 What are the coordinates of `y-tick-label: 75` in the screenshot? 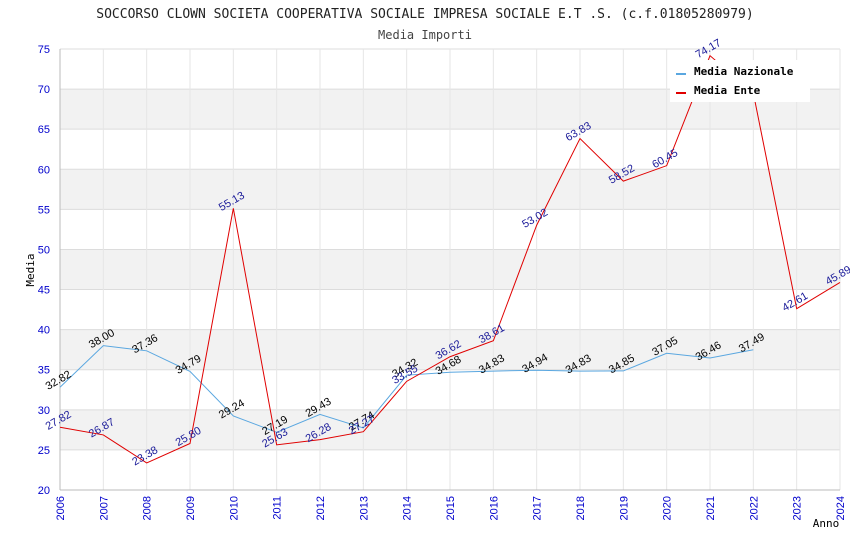 It's located at (44, 50).